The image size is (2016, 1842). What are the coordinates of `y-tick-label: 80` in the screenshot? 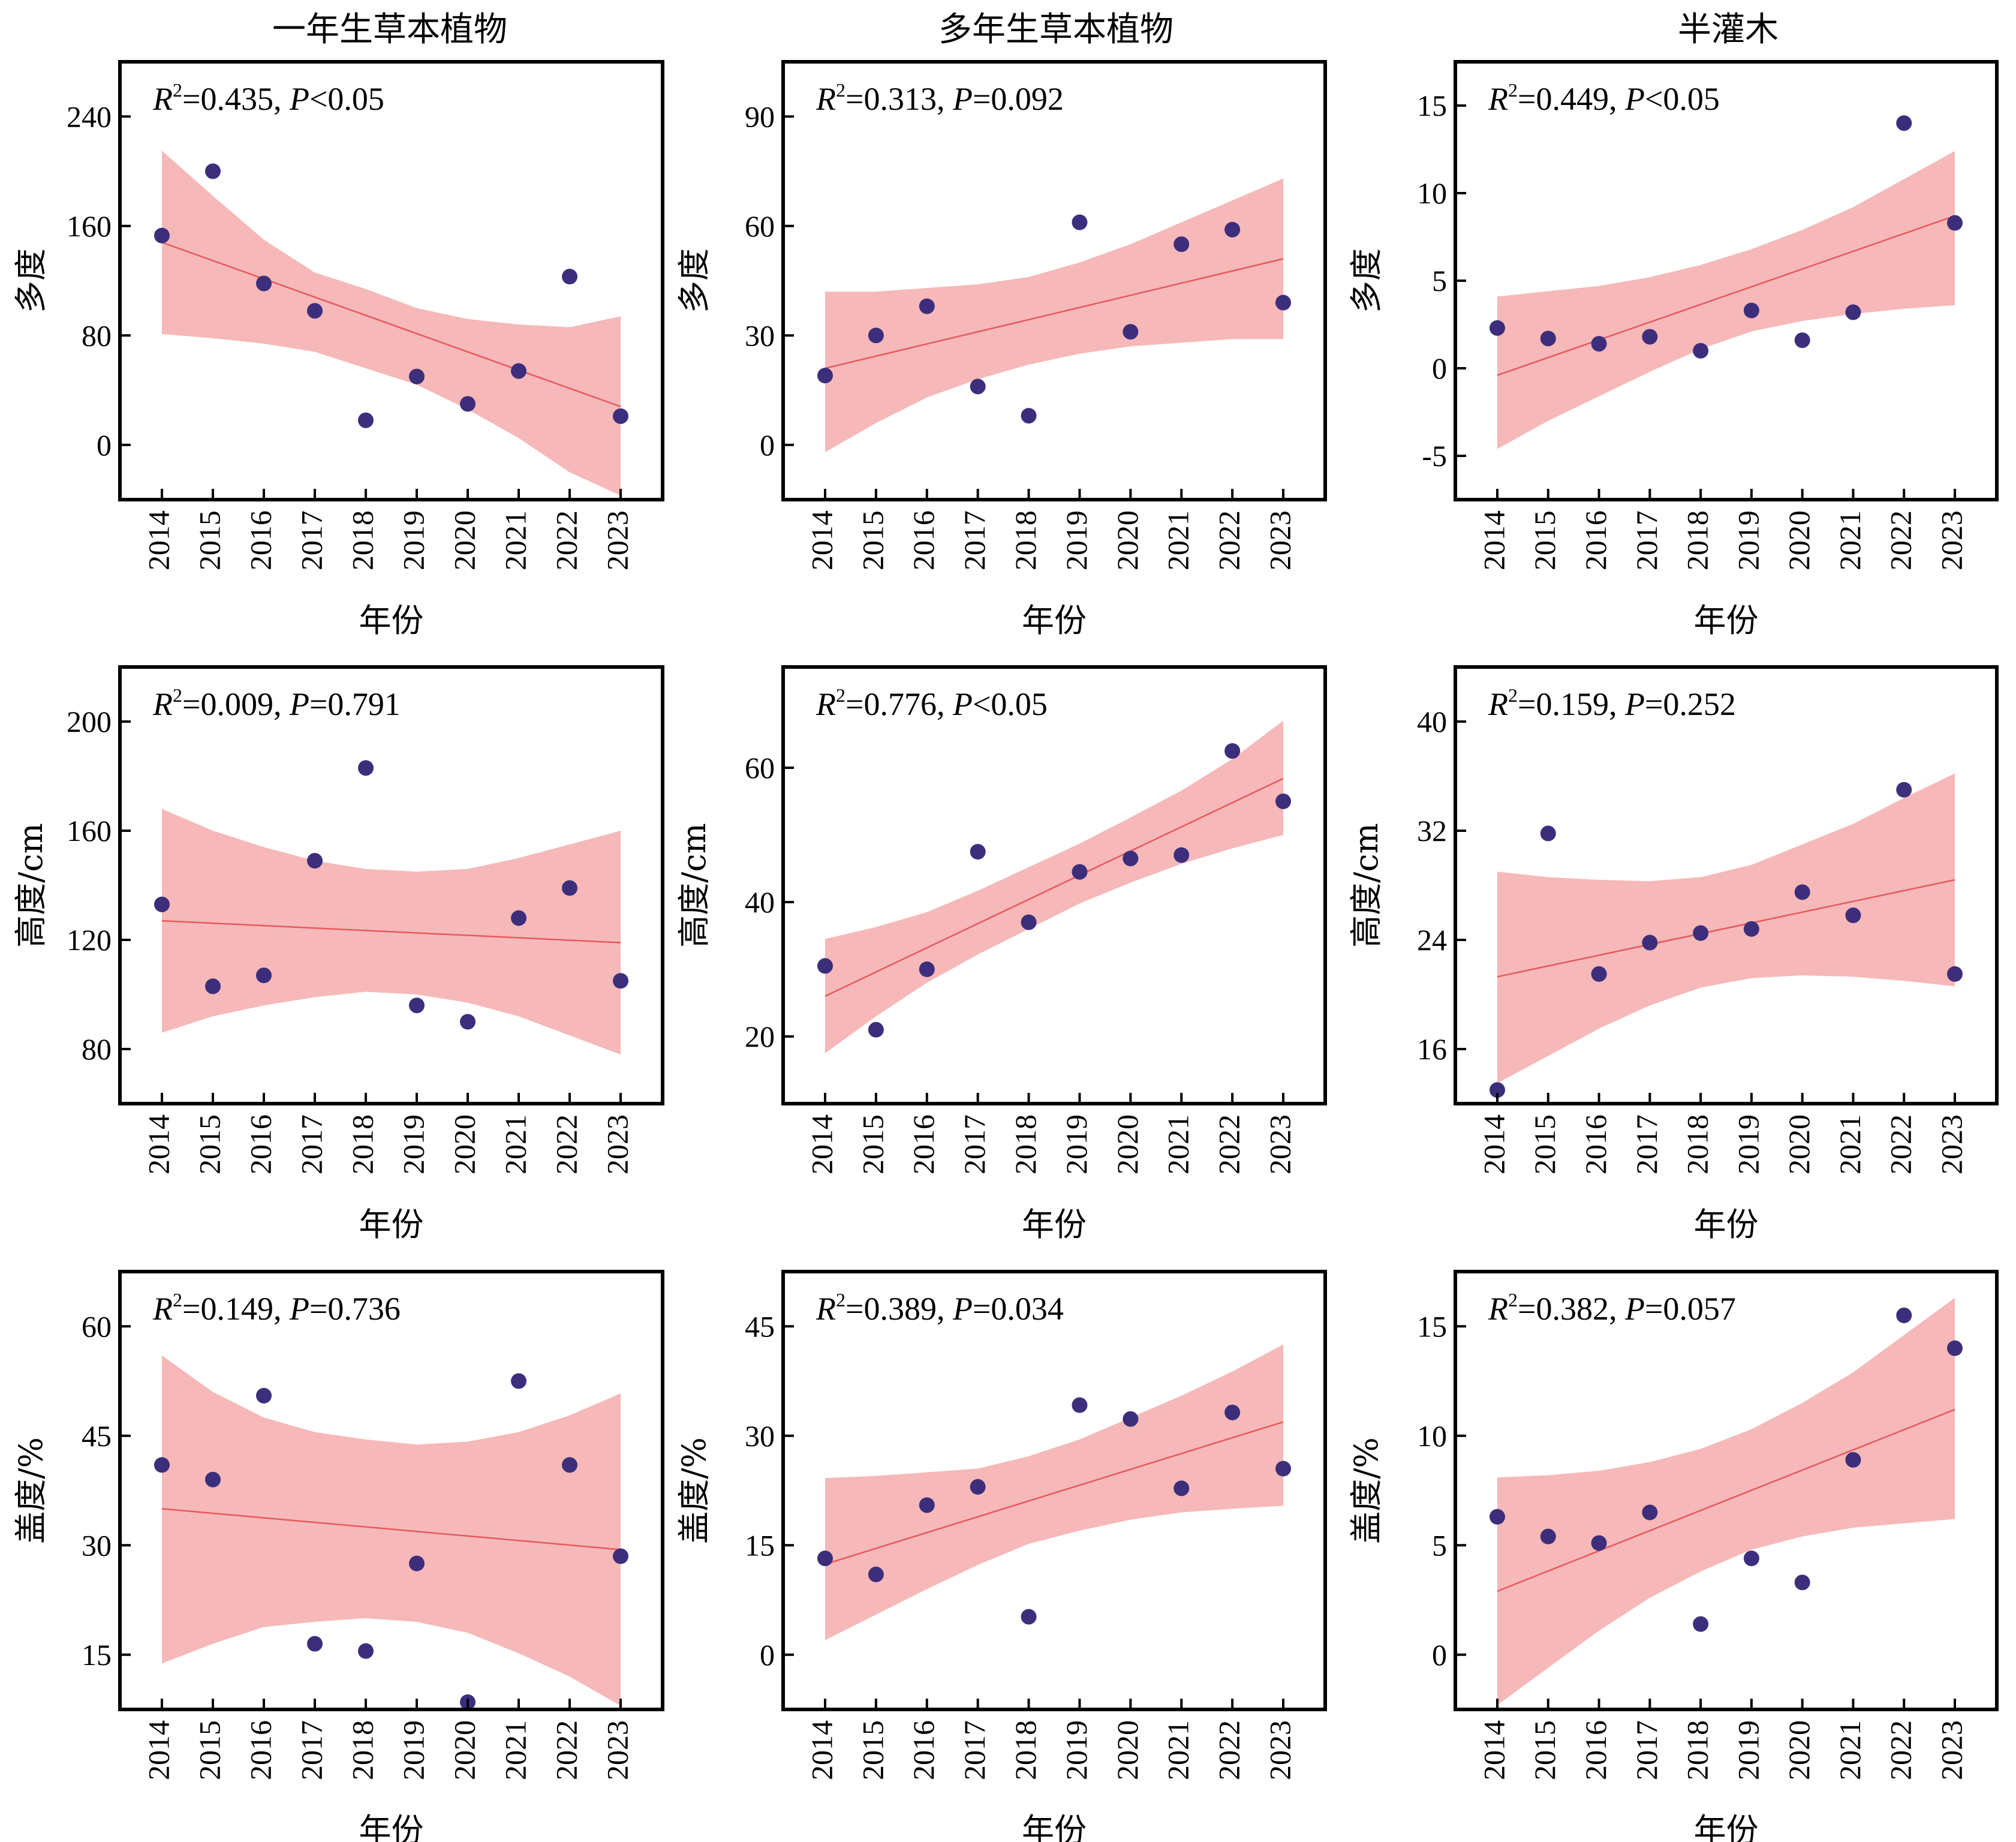 It's located at (97, 335).